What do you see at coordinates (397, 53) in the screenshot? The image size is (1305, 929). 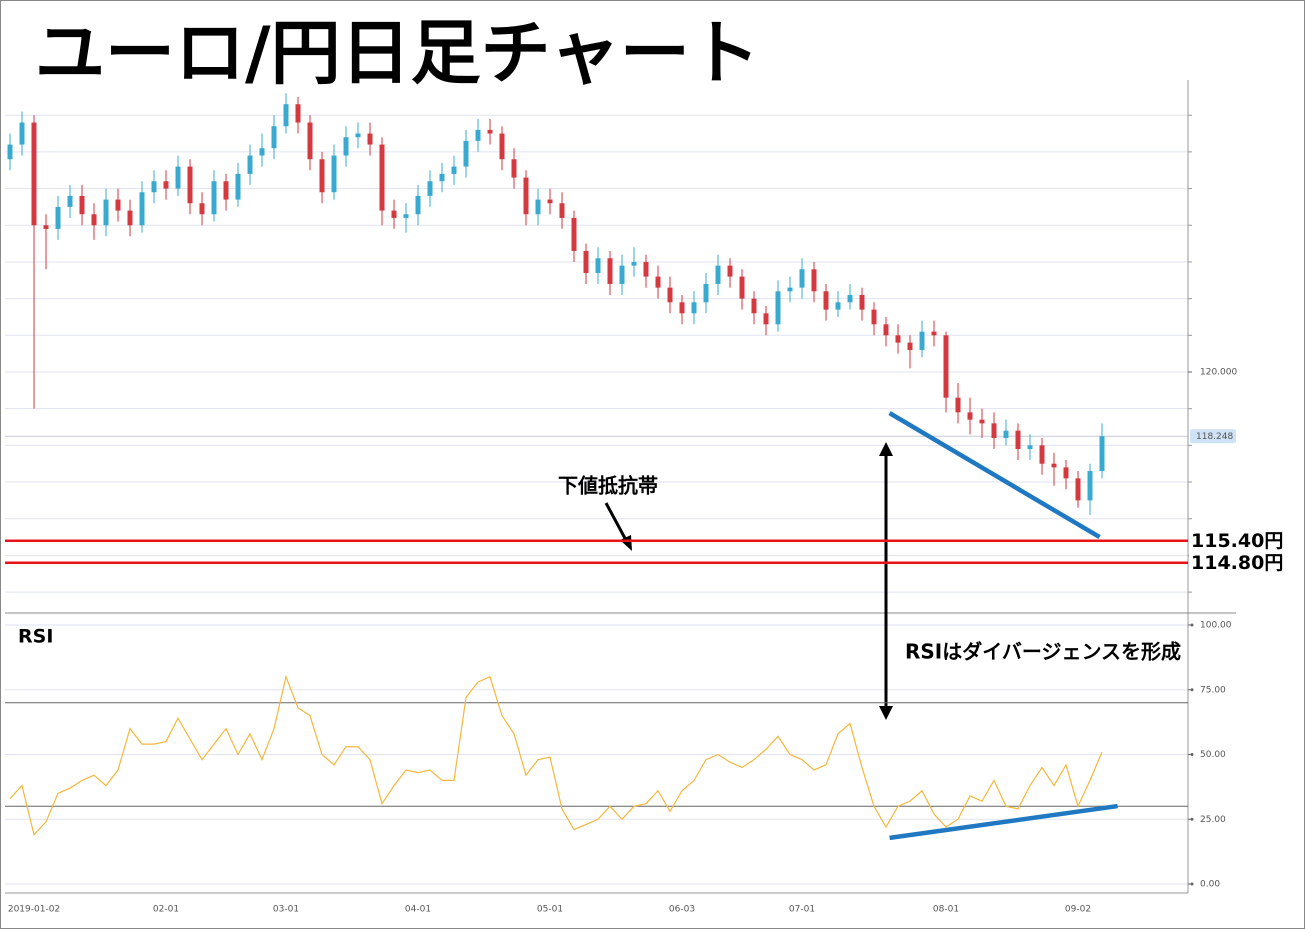 I see `chart-title: ユーロ/円日足チャート` at bounding box center [397, 53].